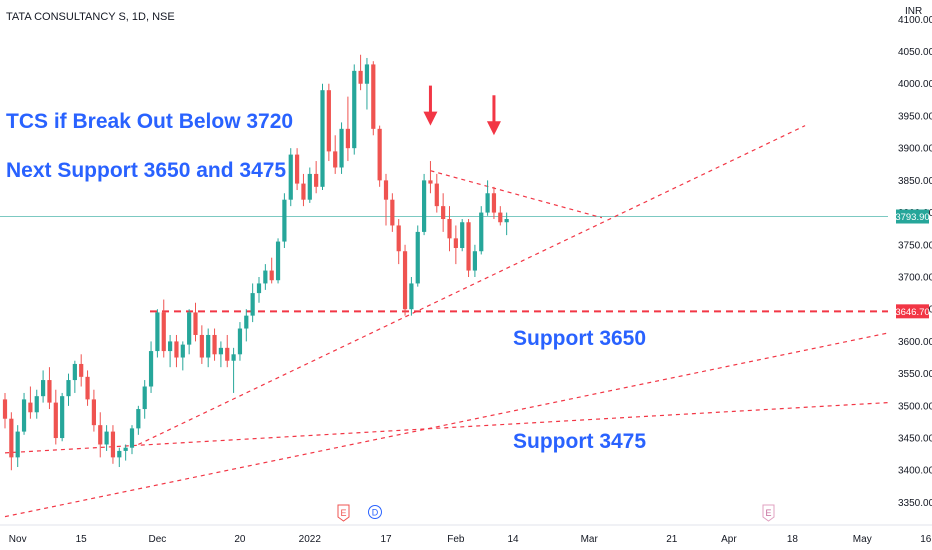 Image resolution: width=932 pixels, height=550 pixels. What do you see at coordinates (386, 539) in the screenshot?
I see `date-tick-label: 17` at bounding box center [386, 539].